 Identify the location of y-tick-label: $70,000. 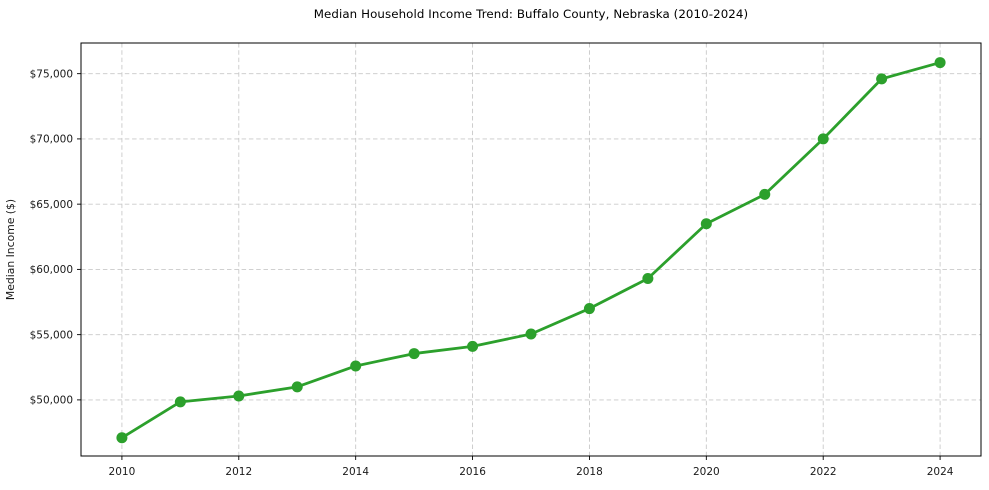
(51, 140).